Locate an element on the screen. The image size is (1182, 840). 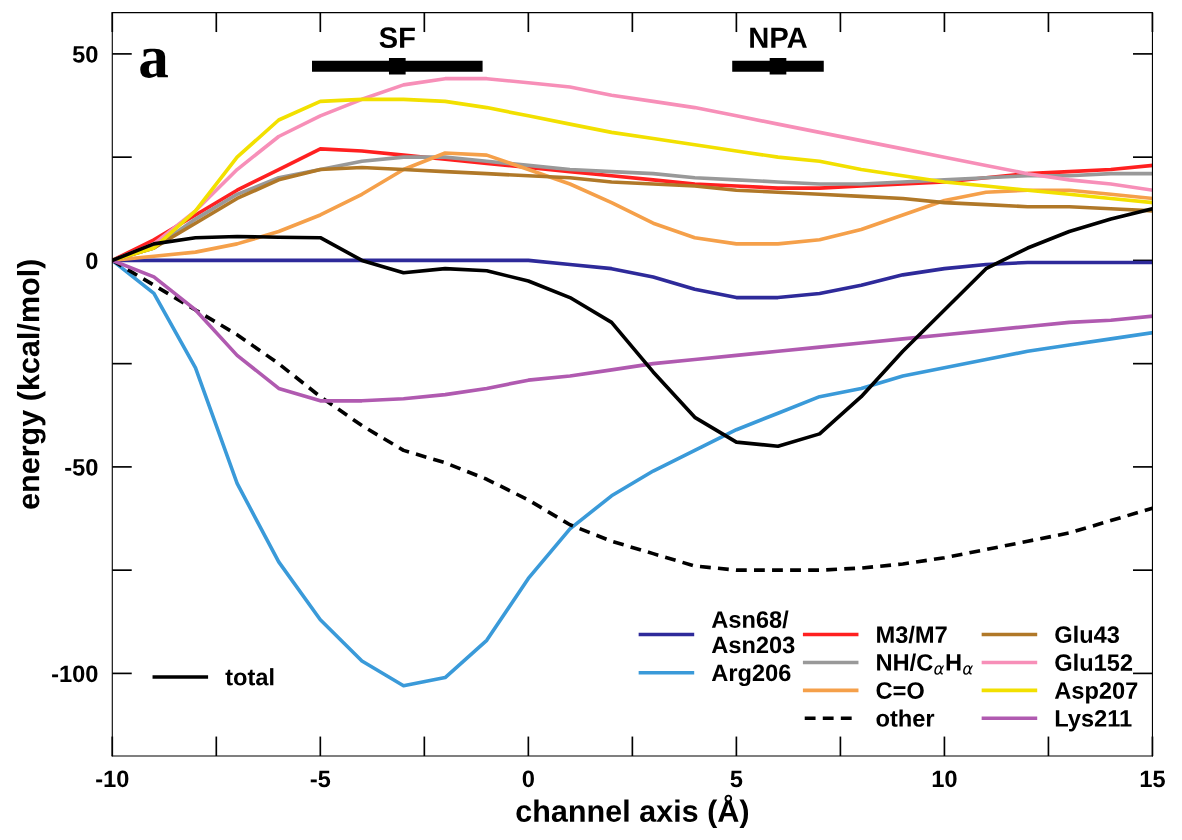
y-tick-label: -50 is located at coordinates (81, 467).